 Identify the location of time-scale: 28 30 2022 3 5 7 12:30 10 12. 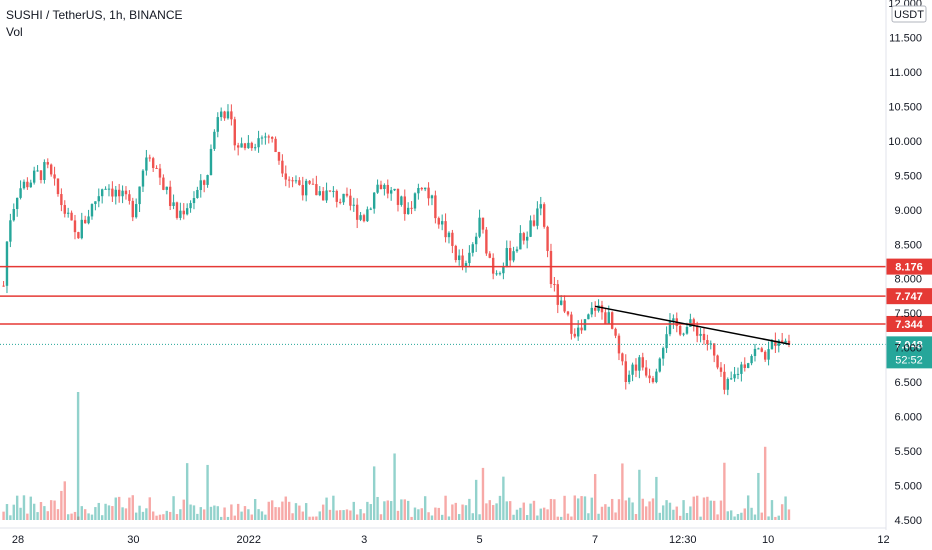
(445, 536).